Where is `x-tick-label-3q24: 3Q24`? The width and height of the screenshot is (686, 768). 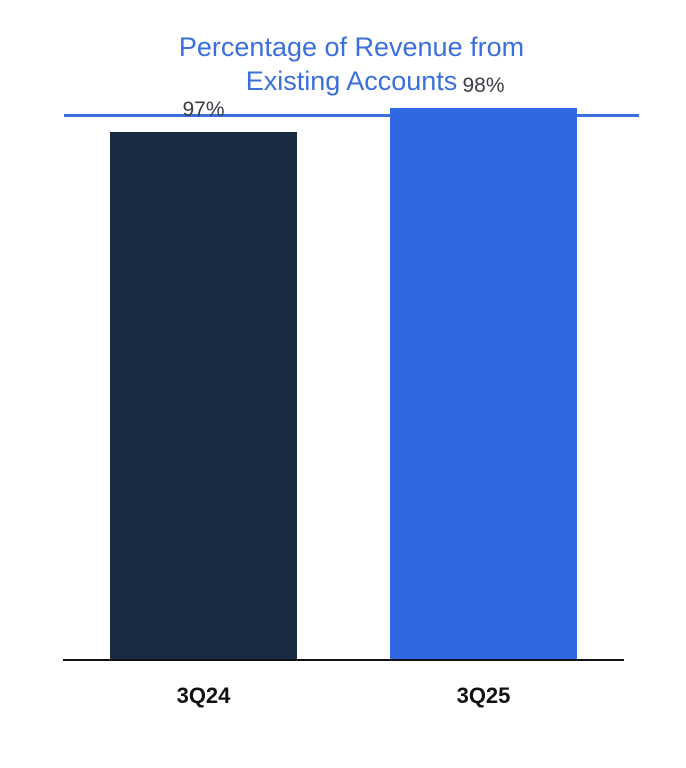
x-tick-label-3q24: 3Q24 is located at coordinates (204, 695).